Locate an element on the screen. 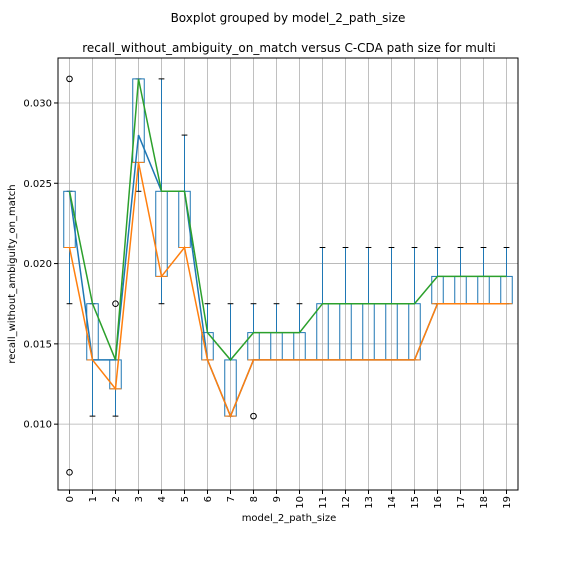 The height and width of the screenshot is (576, 576). x-tick-label: 3 is located at coordinates (139, 499).